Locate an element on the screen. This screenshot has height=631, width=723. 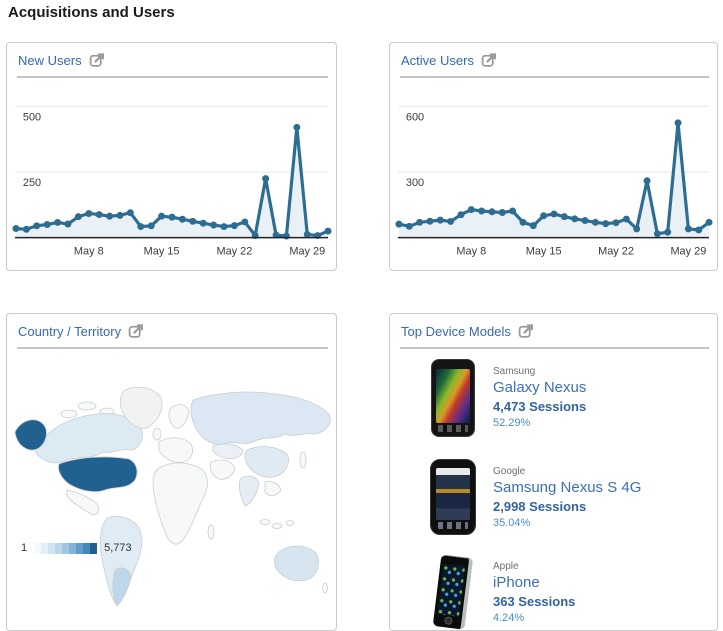
active-users-title-link: Active Users is located at coordinates (449, 60).